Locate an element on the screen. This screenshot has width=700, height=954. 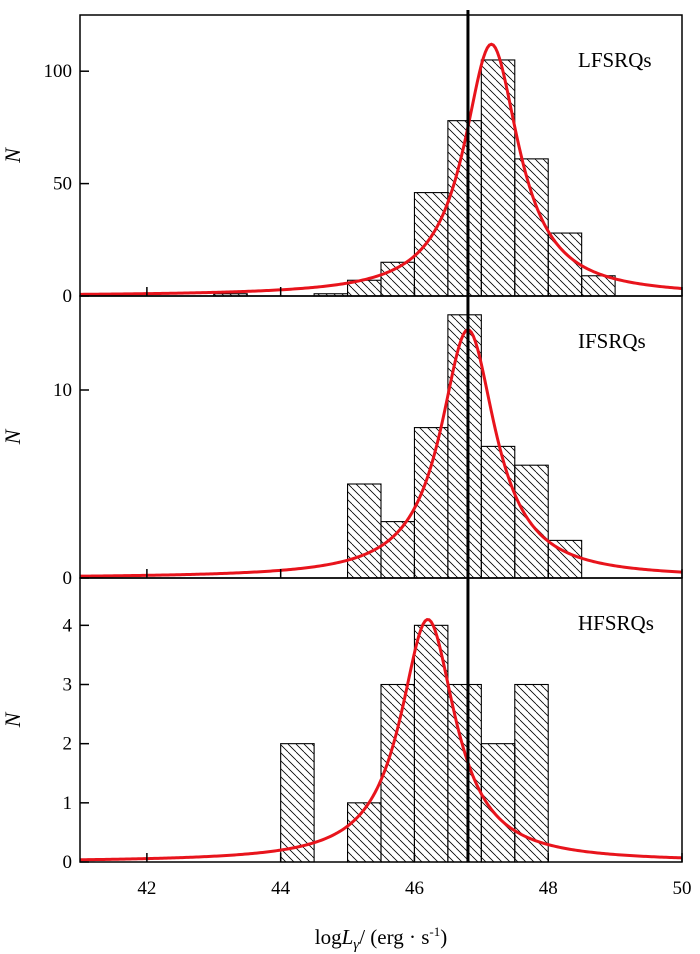
y-tick-label: 3 is located at coordinates (68, 685).